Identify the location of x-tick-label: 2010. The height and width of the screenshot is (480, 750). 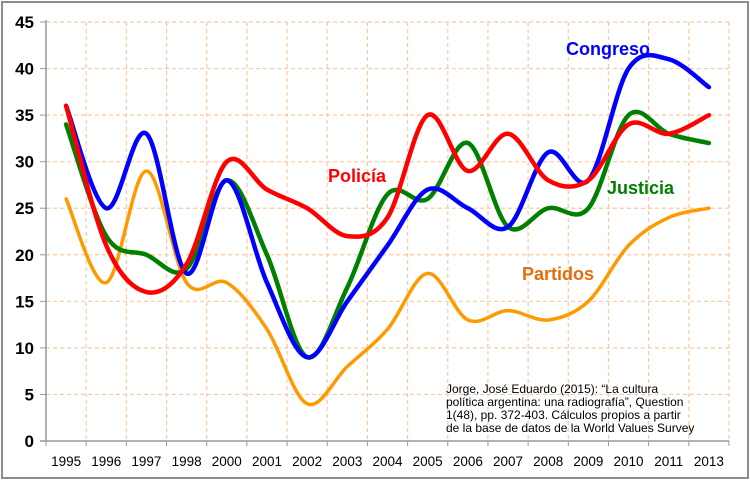
(629, 461).